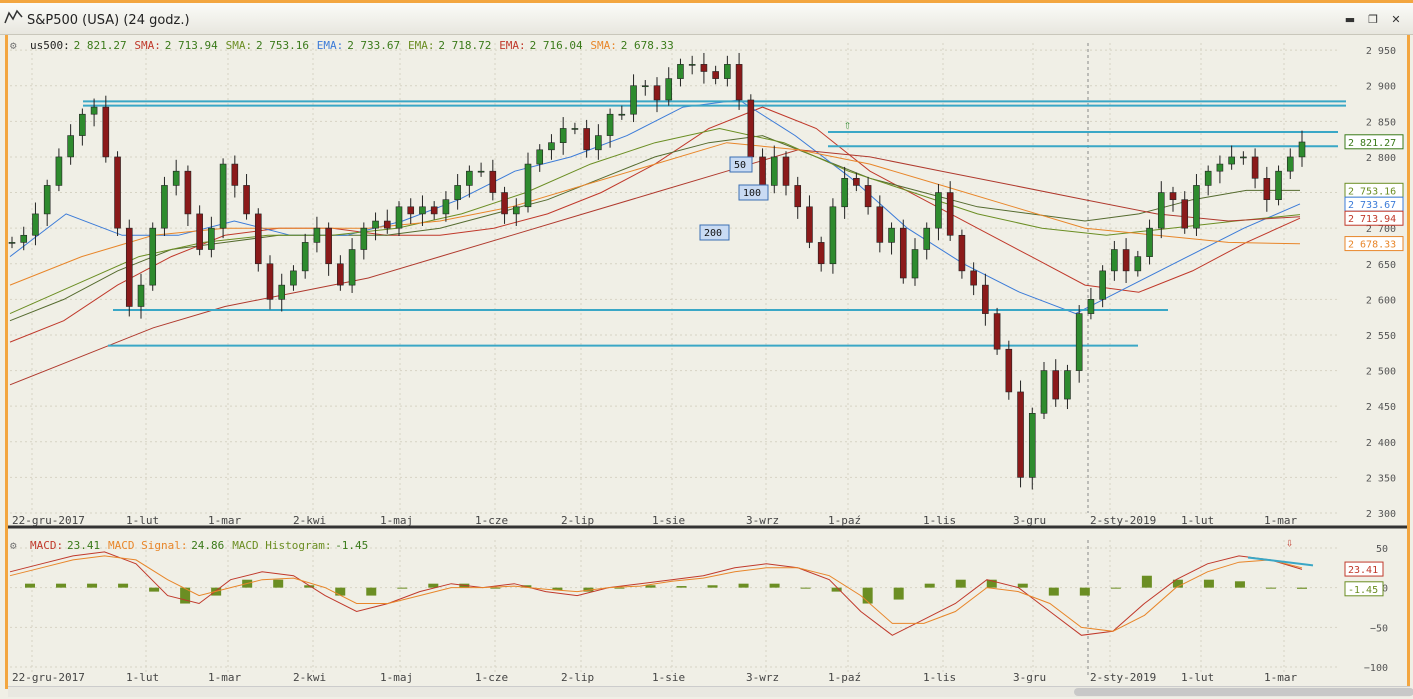 The width and height of the screenshot is (1413, 699). I want to click on macd-date-axis-label: 1-lut, so click(1197, 677).